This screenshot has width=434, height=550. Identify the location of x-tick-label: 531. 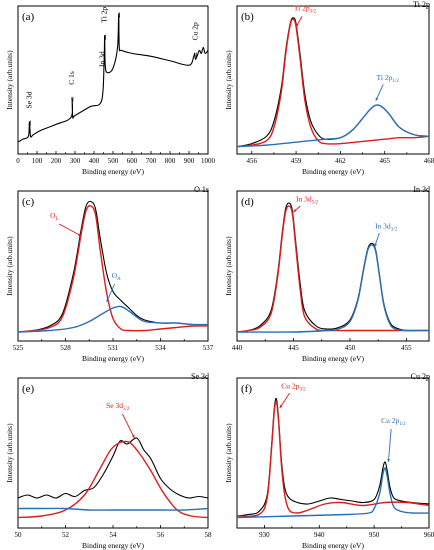
(113, 348).